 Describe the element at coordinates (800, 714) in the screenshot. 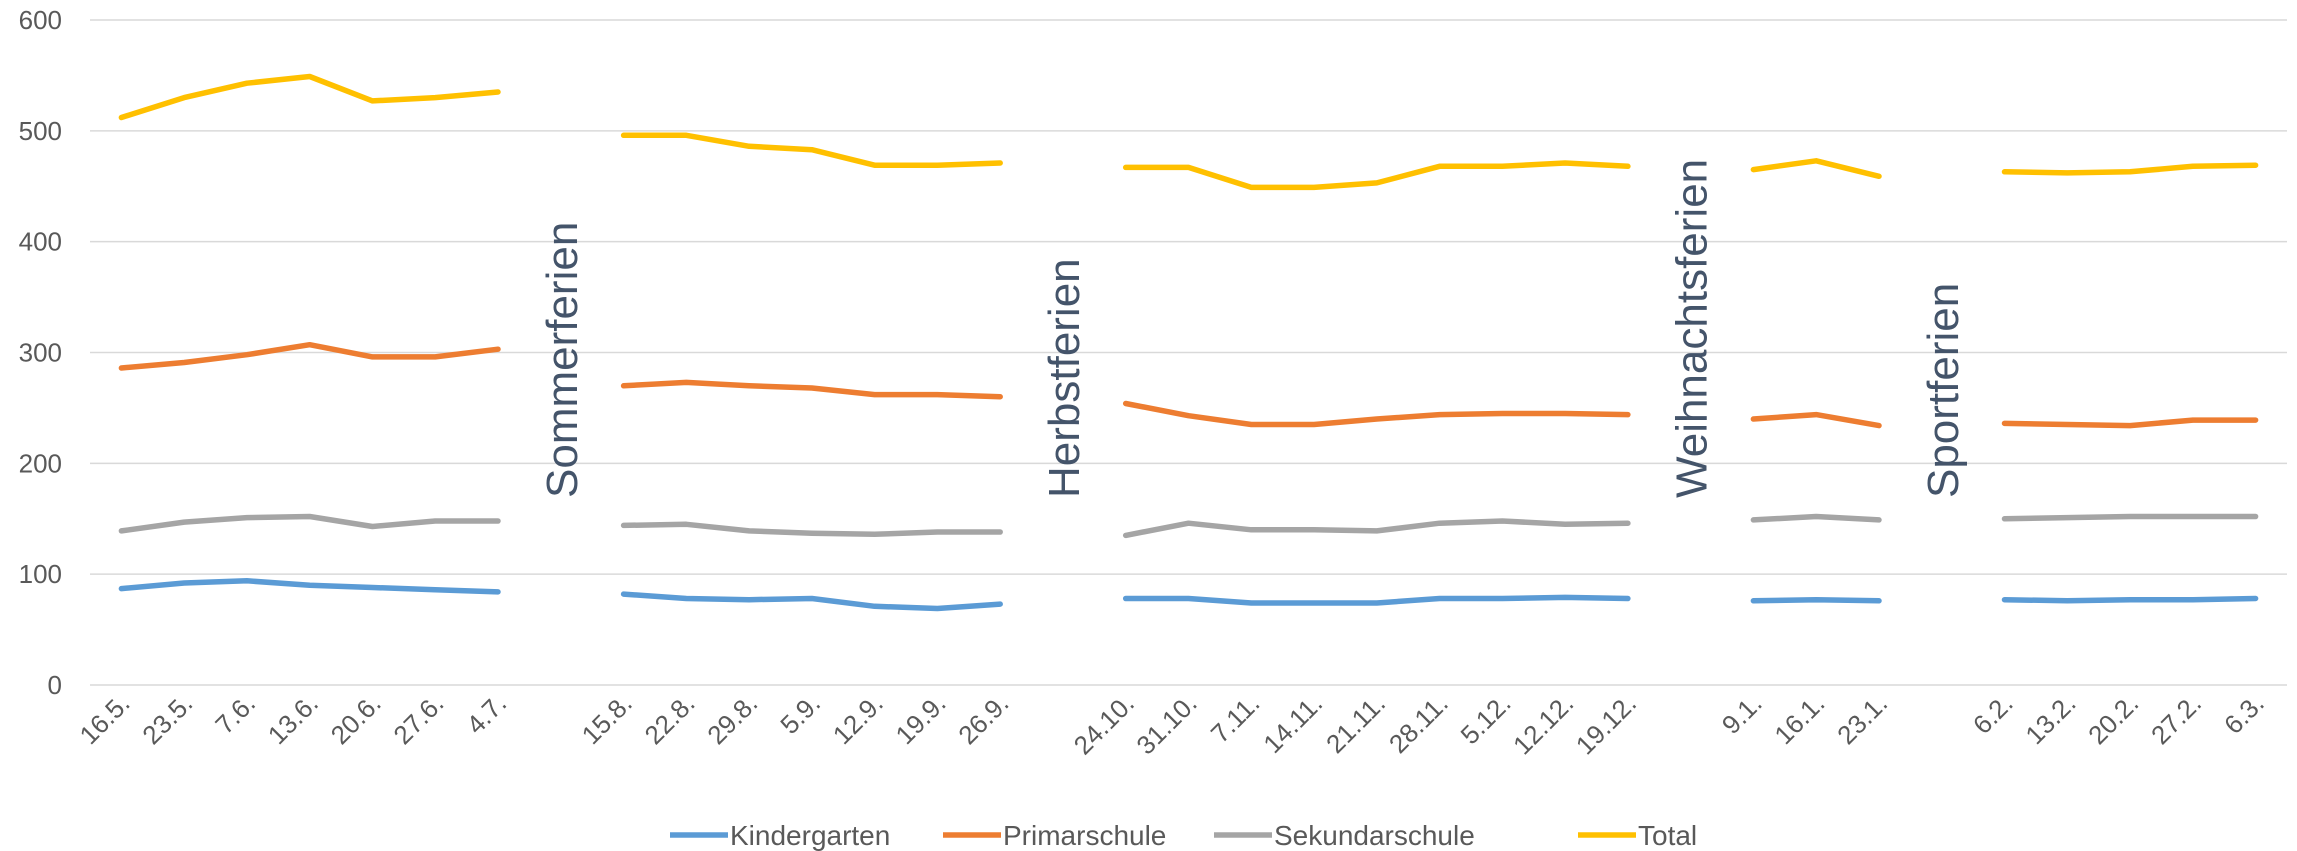

I see `x-tick-label: 5.9.` at that location.